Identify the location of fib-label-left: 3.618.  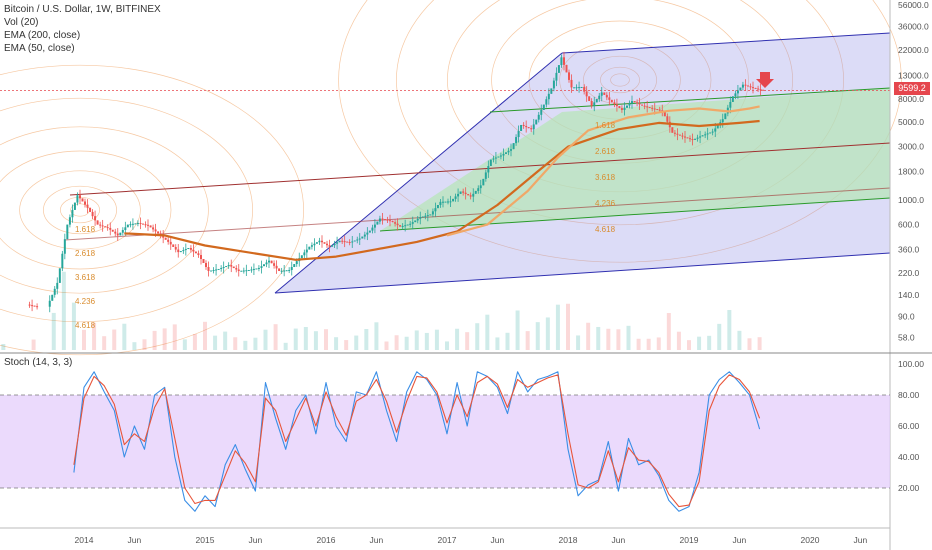
(85, 277).